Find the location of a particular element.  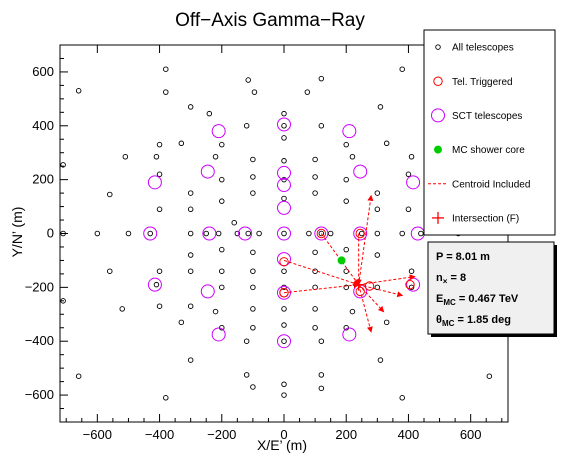

legend-item: All telescopes is located at coordinates (474, 48).